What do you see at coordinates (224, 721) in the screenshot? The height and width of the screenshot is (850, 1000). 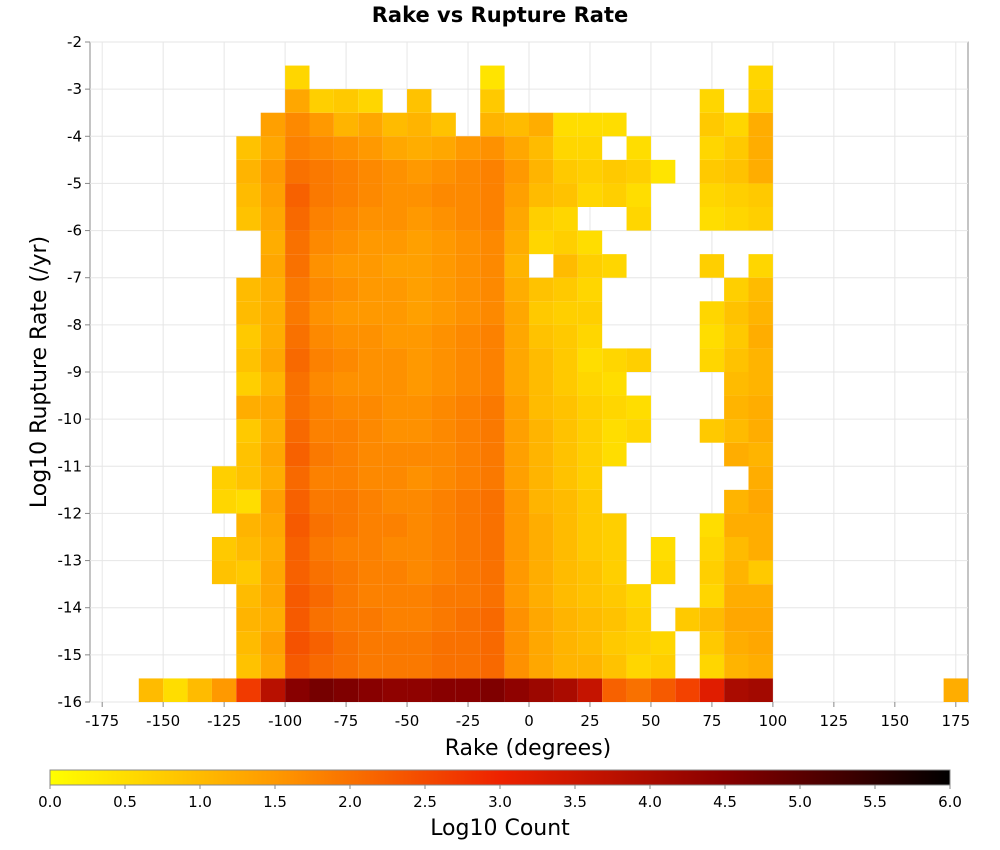 I see `x-tick-label: -125` at bounding box center [224, 721].